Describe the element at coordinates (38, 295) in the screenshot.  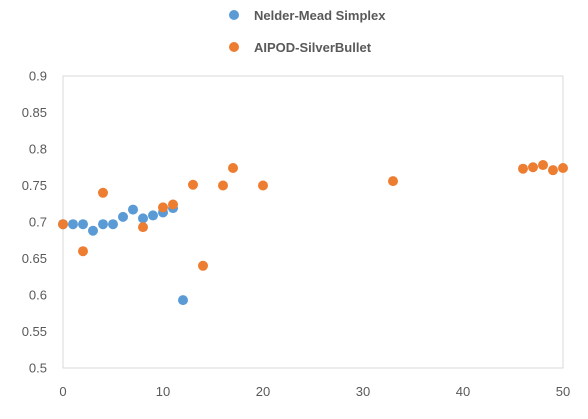
I see `y-tick-label: 0.6` at that location.